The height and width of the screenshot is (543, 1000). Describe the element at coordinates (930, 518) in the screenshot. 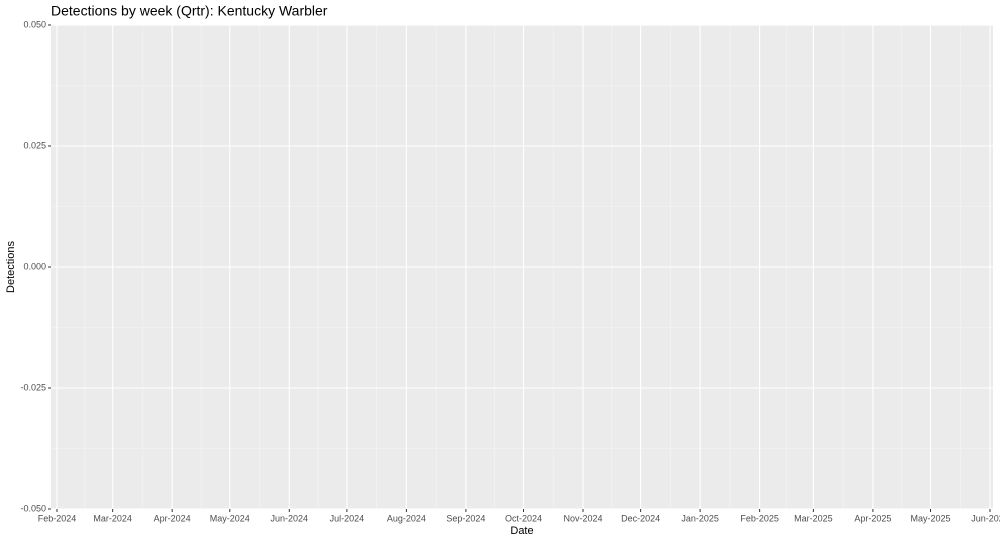

I see `x-tick-label: May-2025` at that location.